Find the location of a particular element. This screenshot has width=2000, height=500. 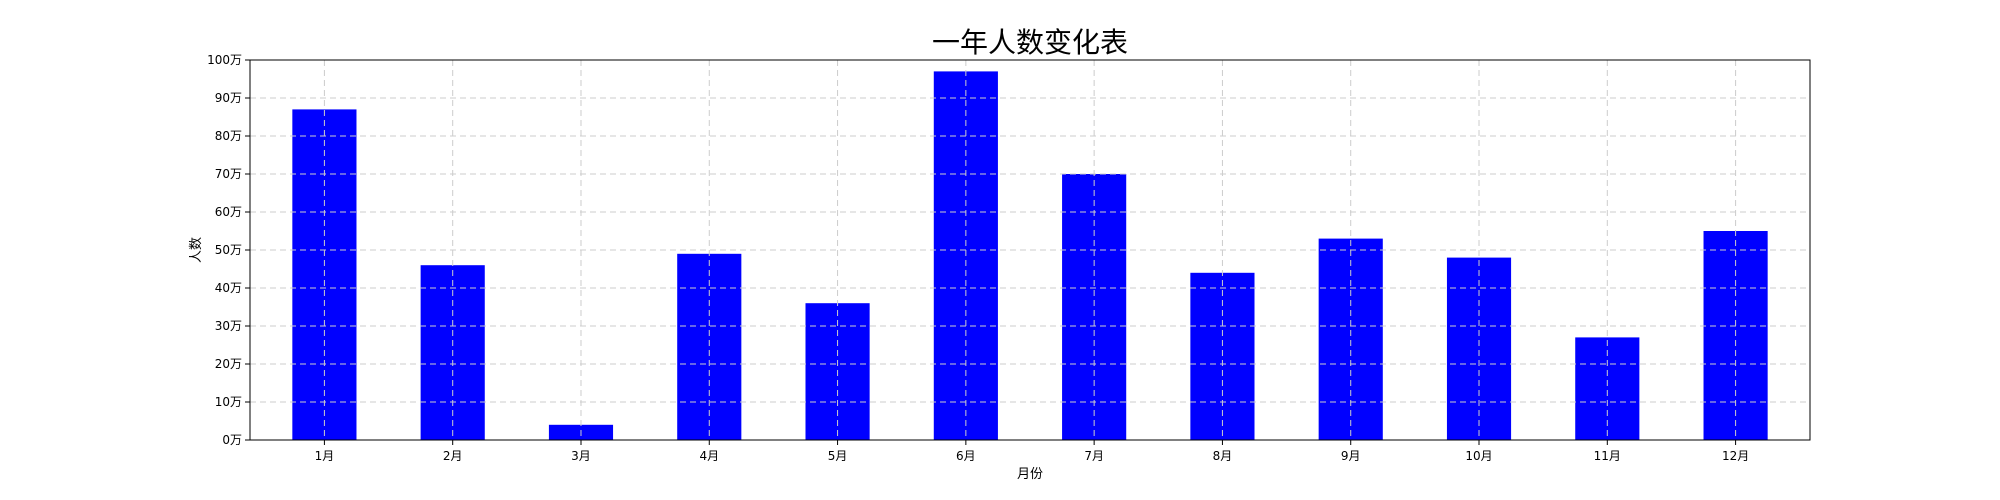

y-tick-label-1: 10万 is located at coordinates (228, 402).